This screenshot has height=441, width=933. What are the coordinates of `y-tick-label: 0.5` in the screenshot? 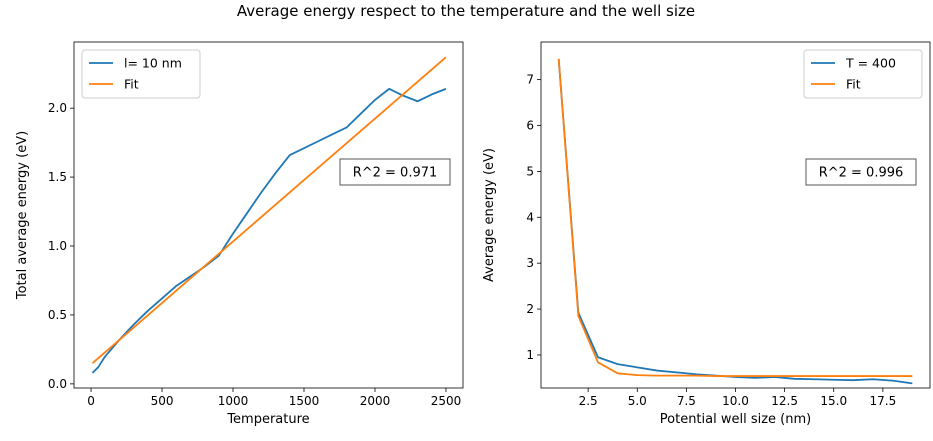 It's located at (57, 315).